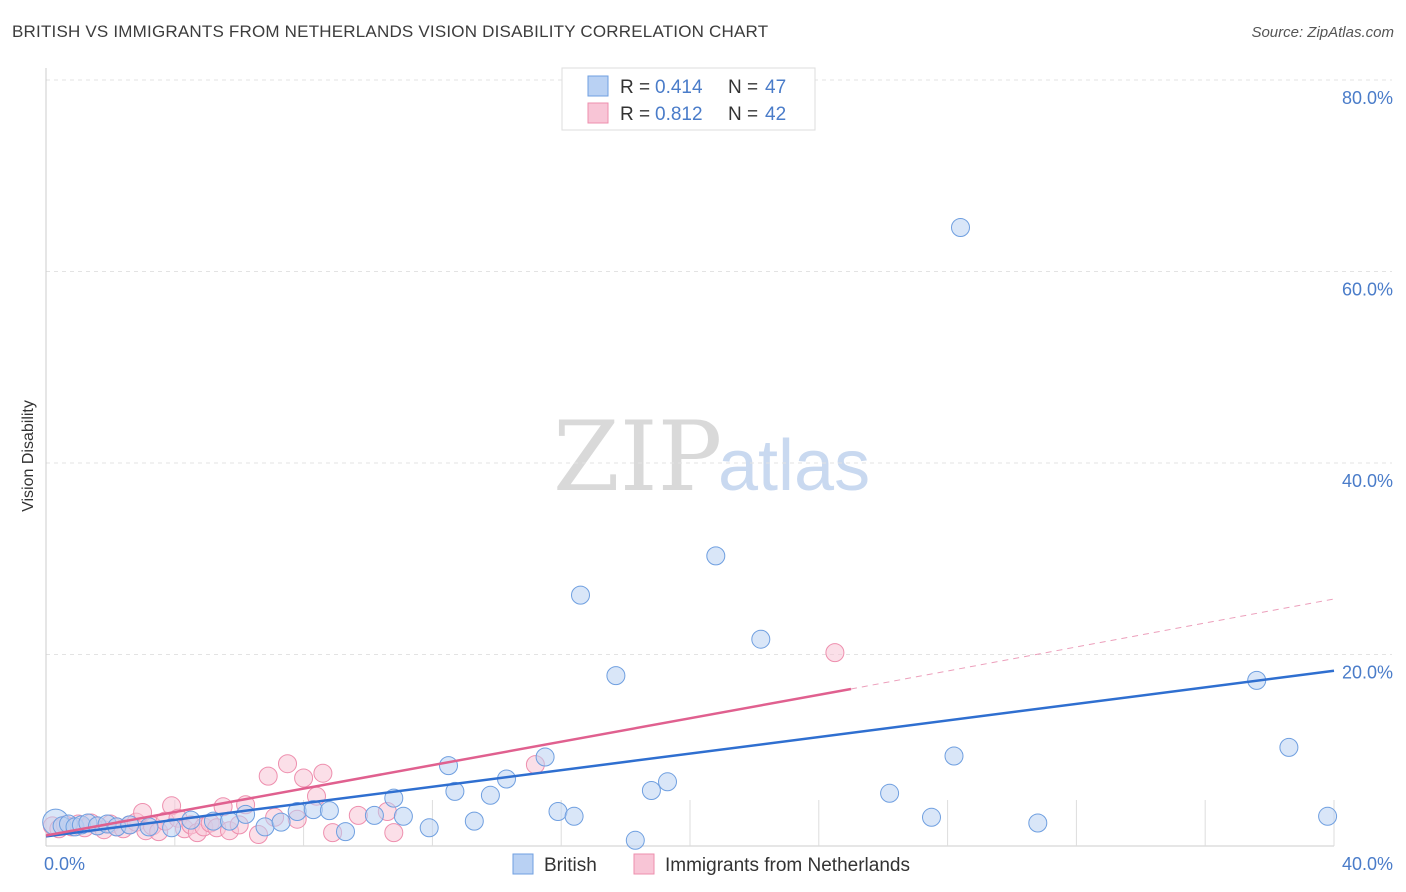 This screenshot has width=1406, height=892. Describe the element at coordinates (743, 114) in the screenshot. I see `legend-netherlands-n-label: N =` at that location.